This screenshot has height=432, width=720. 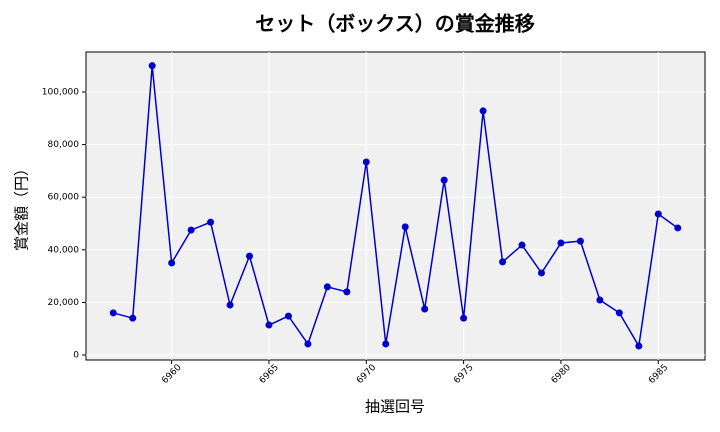 What do you see at coordinates (64, 198) in the screenshot?
I see `y-tick-label: 60,000` at bounding box center [64, 198].